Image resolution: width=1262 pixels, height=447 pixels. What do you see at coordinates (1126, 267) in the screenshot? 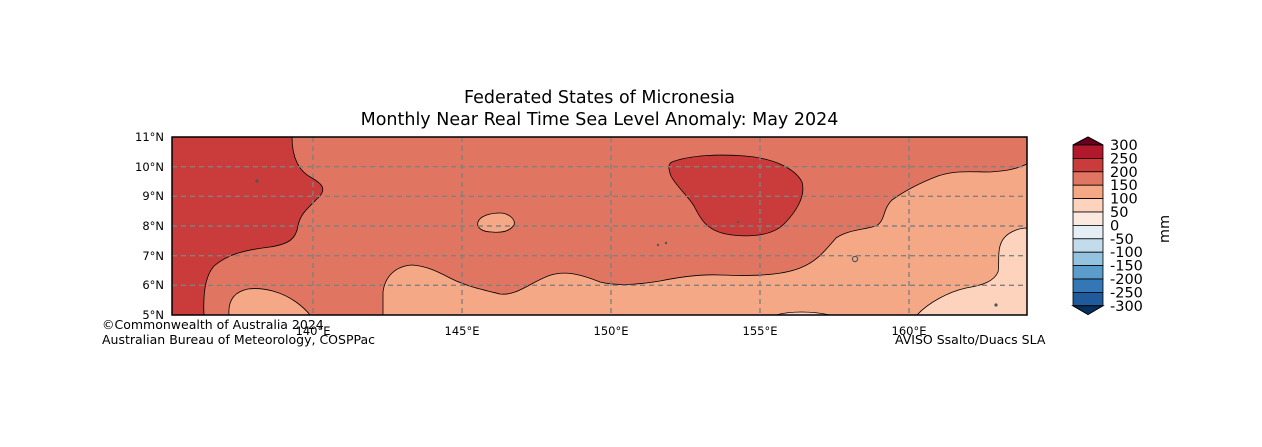
I see `colorbar-tick: -150` at bounding box center [1126, 267].